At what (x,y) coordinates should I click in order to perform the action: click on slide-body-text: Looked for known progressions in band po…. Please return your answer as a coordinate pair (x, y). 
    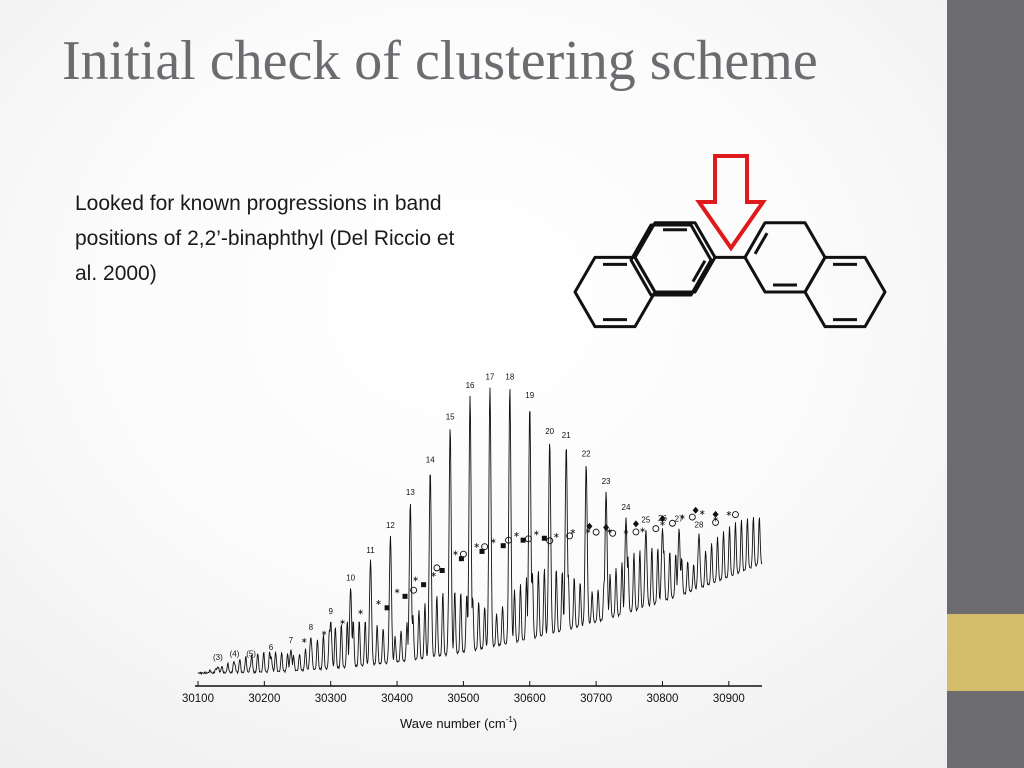
    Looking at the image, I should click on (265, 238).